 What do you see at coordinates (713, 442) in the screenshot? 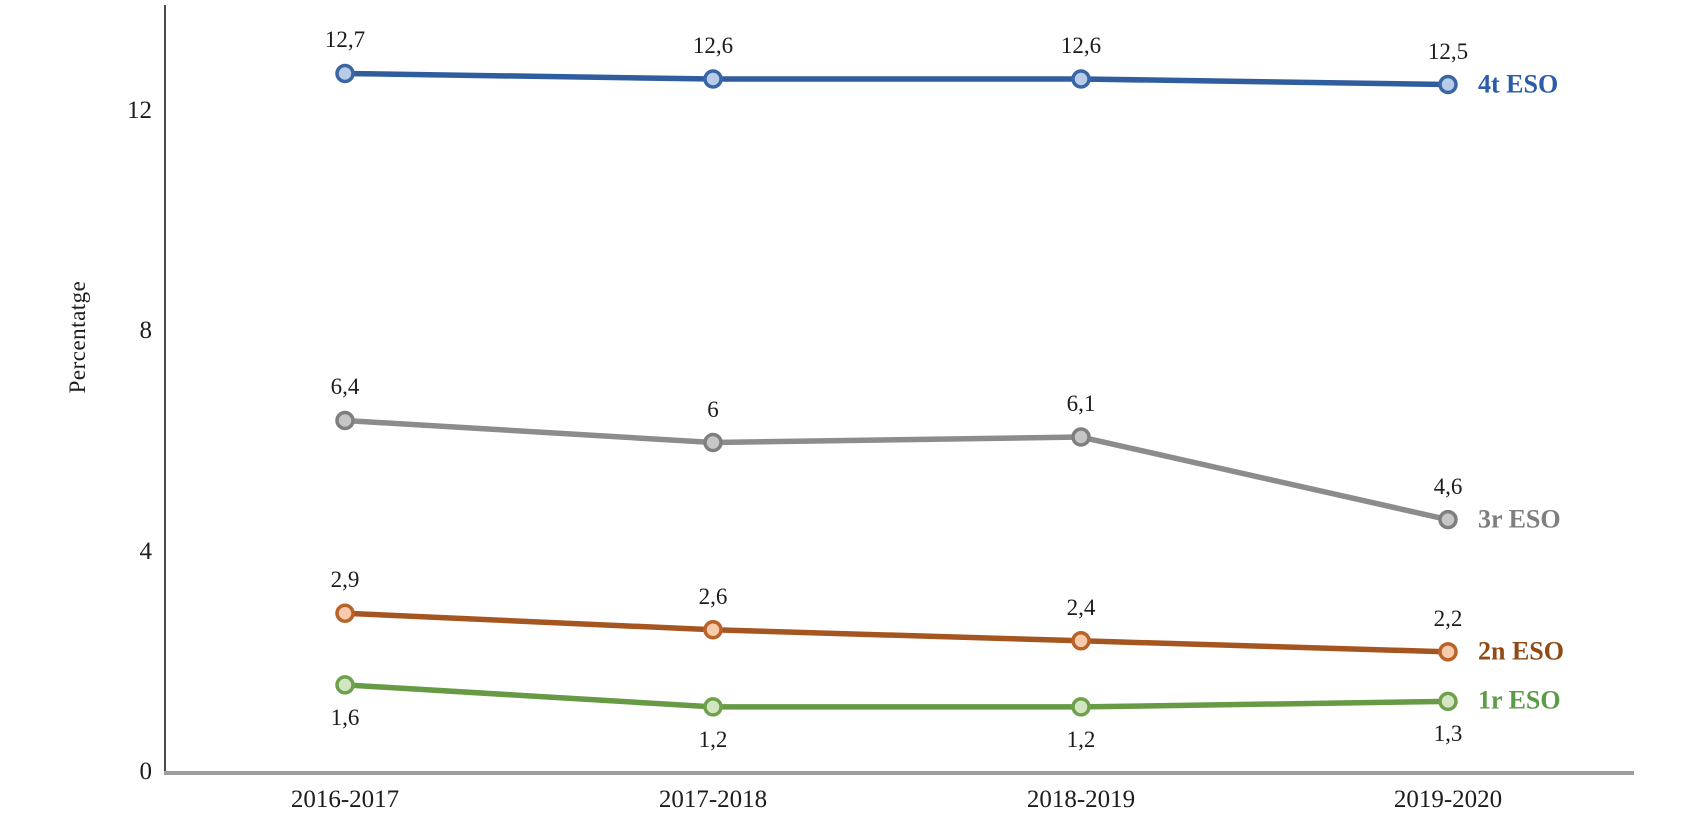
I see `data-point-3r-eso-2017-2018` at bounding box center [713, 442].